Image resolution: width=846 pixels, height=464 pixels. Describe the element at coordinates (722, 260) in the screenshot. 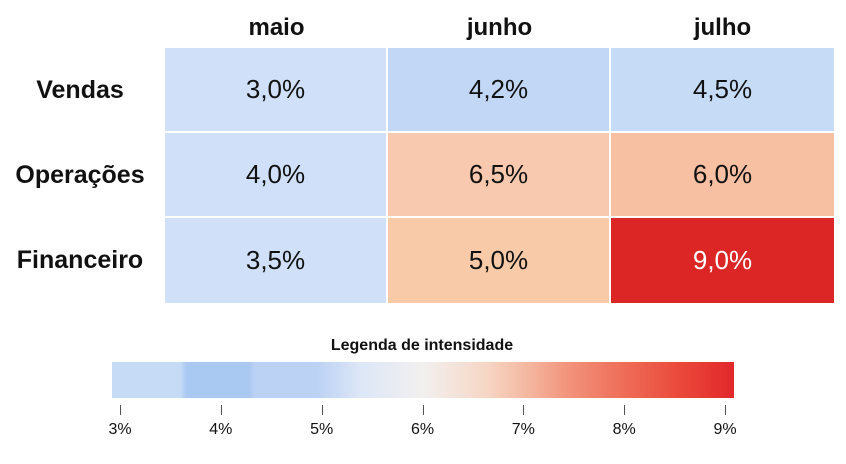

I see `heatmap-cell: 9,0%` at that location.